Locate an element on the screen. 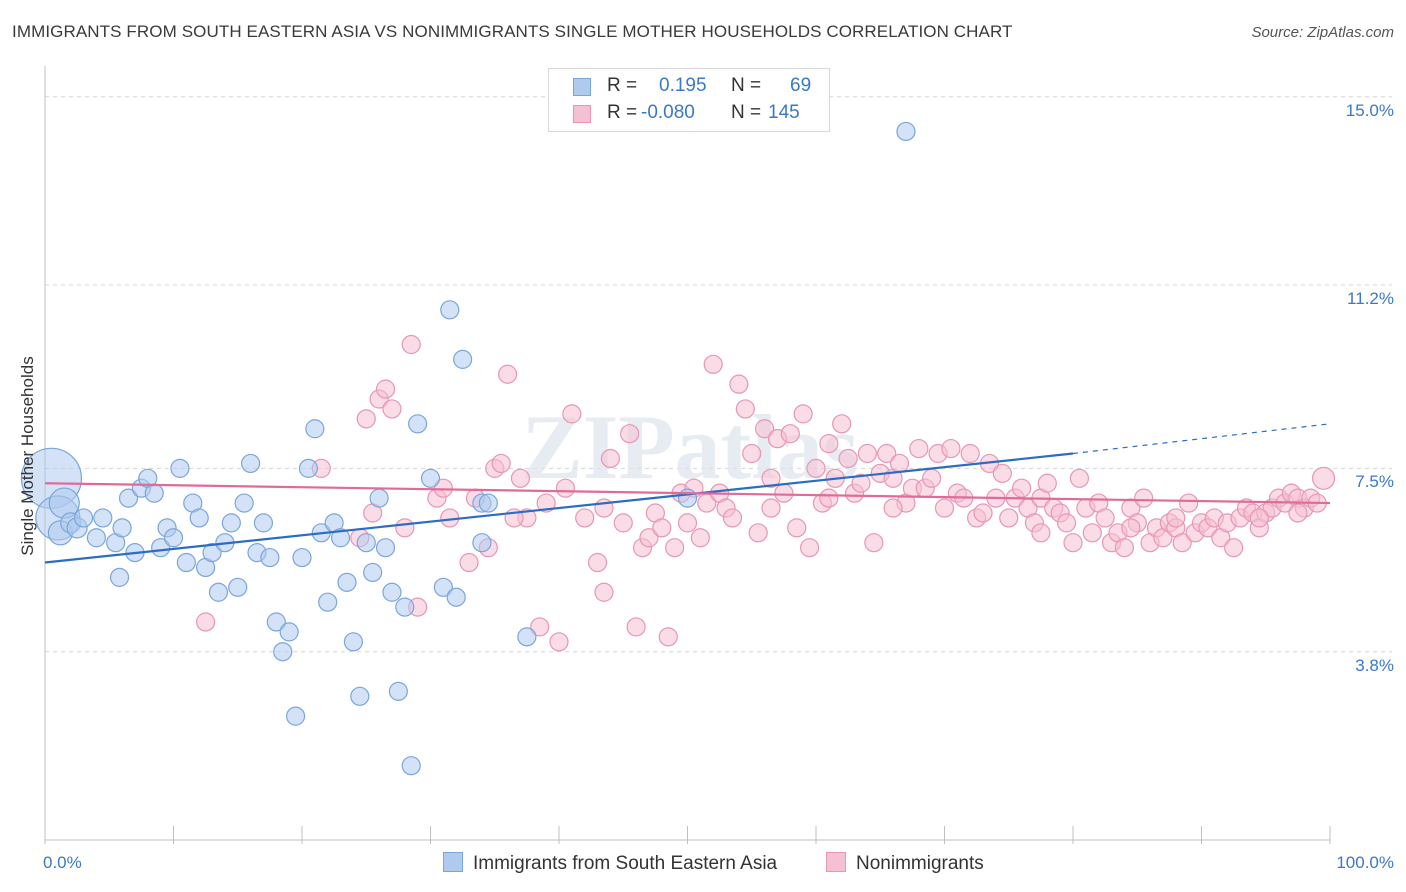 The width and height of the screenshot is (1406, 892). y-tick-label: 15.0% is located at coordinates (1369, 110).